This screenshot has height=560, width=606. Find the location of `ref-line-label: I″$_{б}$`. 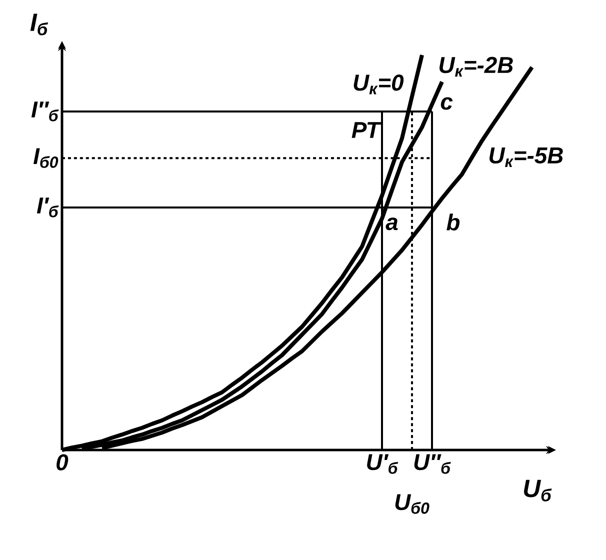

ref-line-label: I″$_{б}$ is located at coordinates (45, 112).